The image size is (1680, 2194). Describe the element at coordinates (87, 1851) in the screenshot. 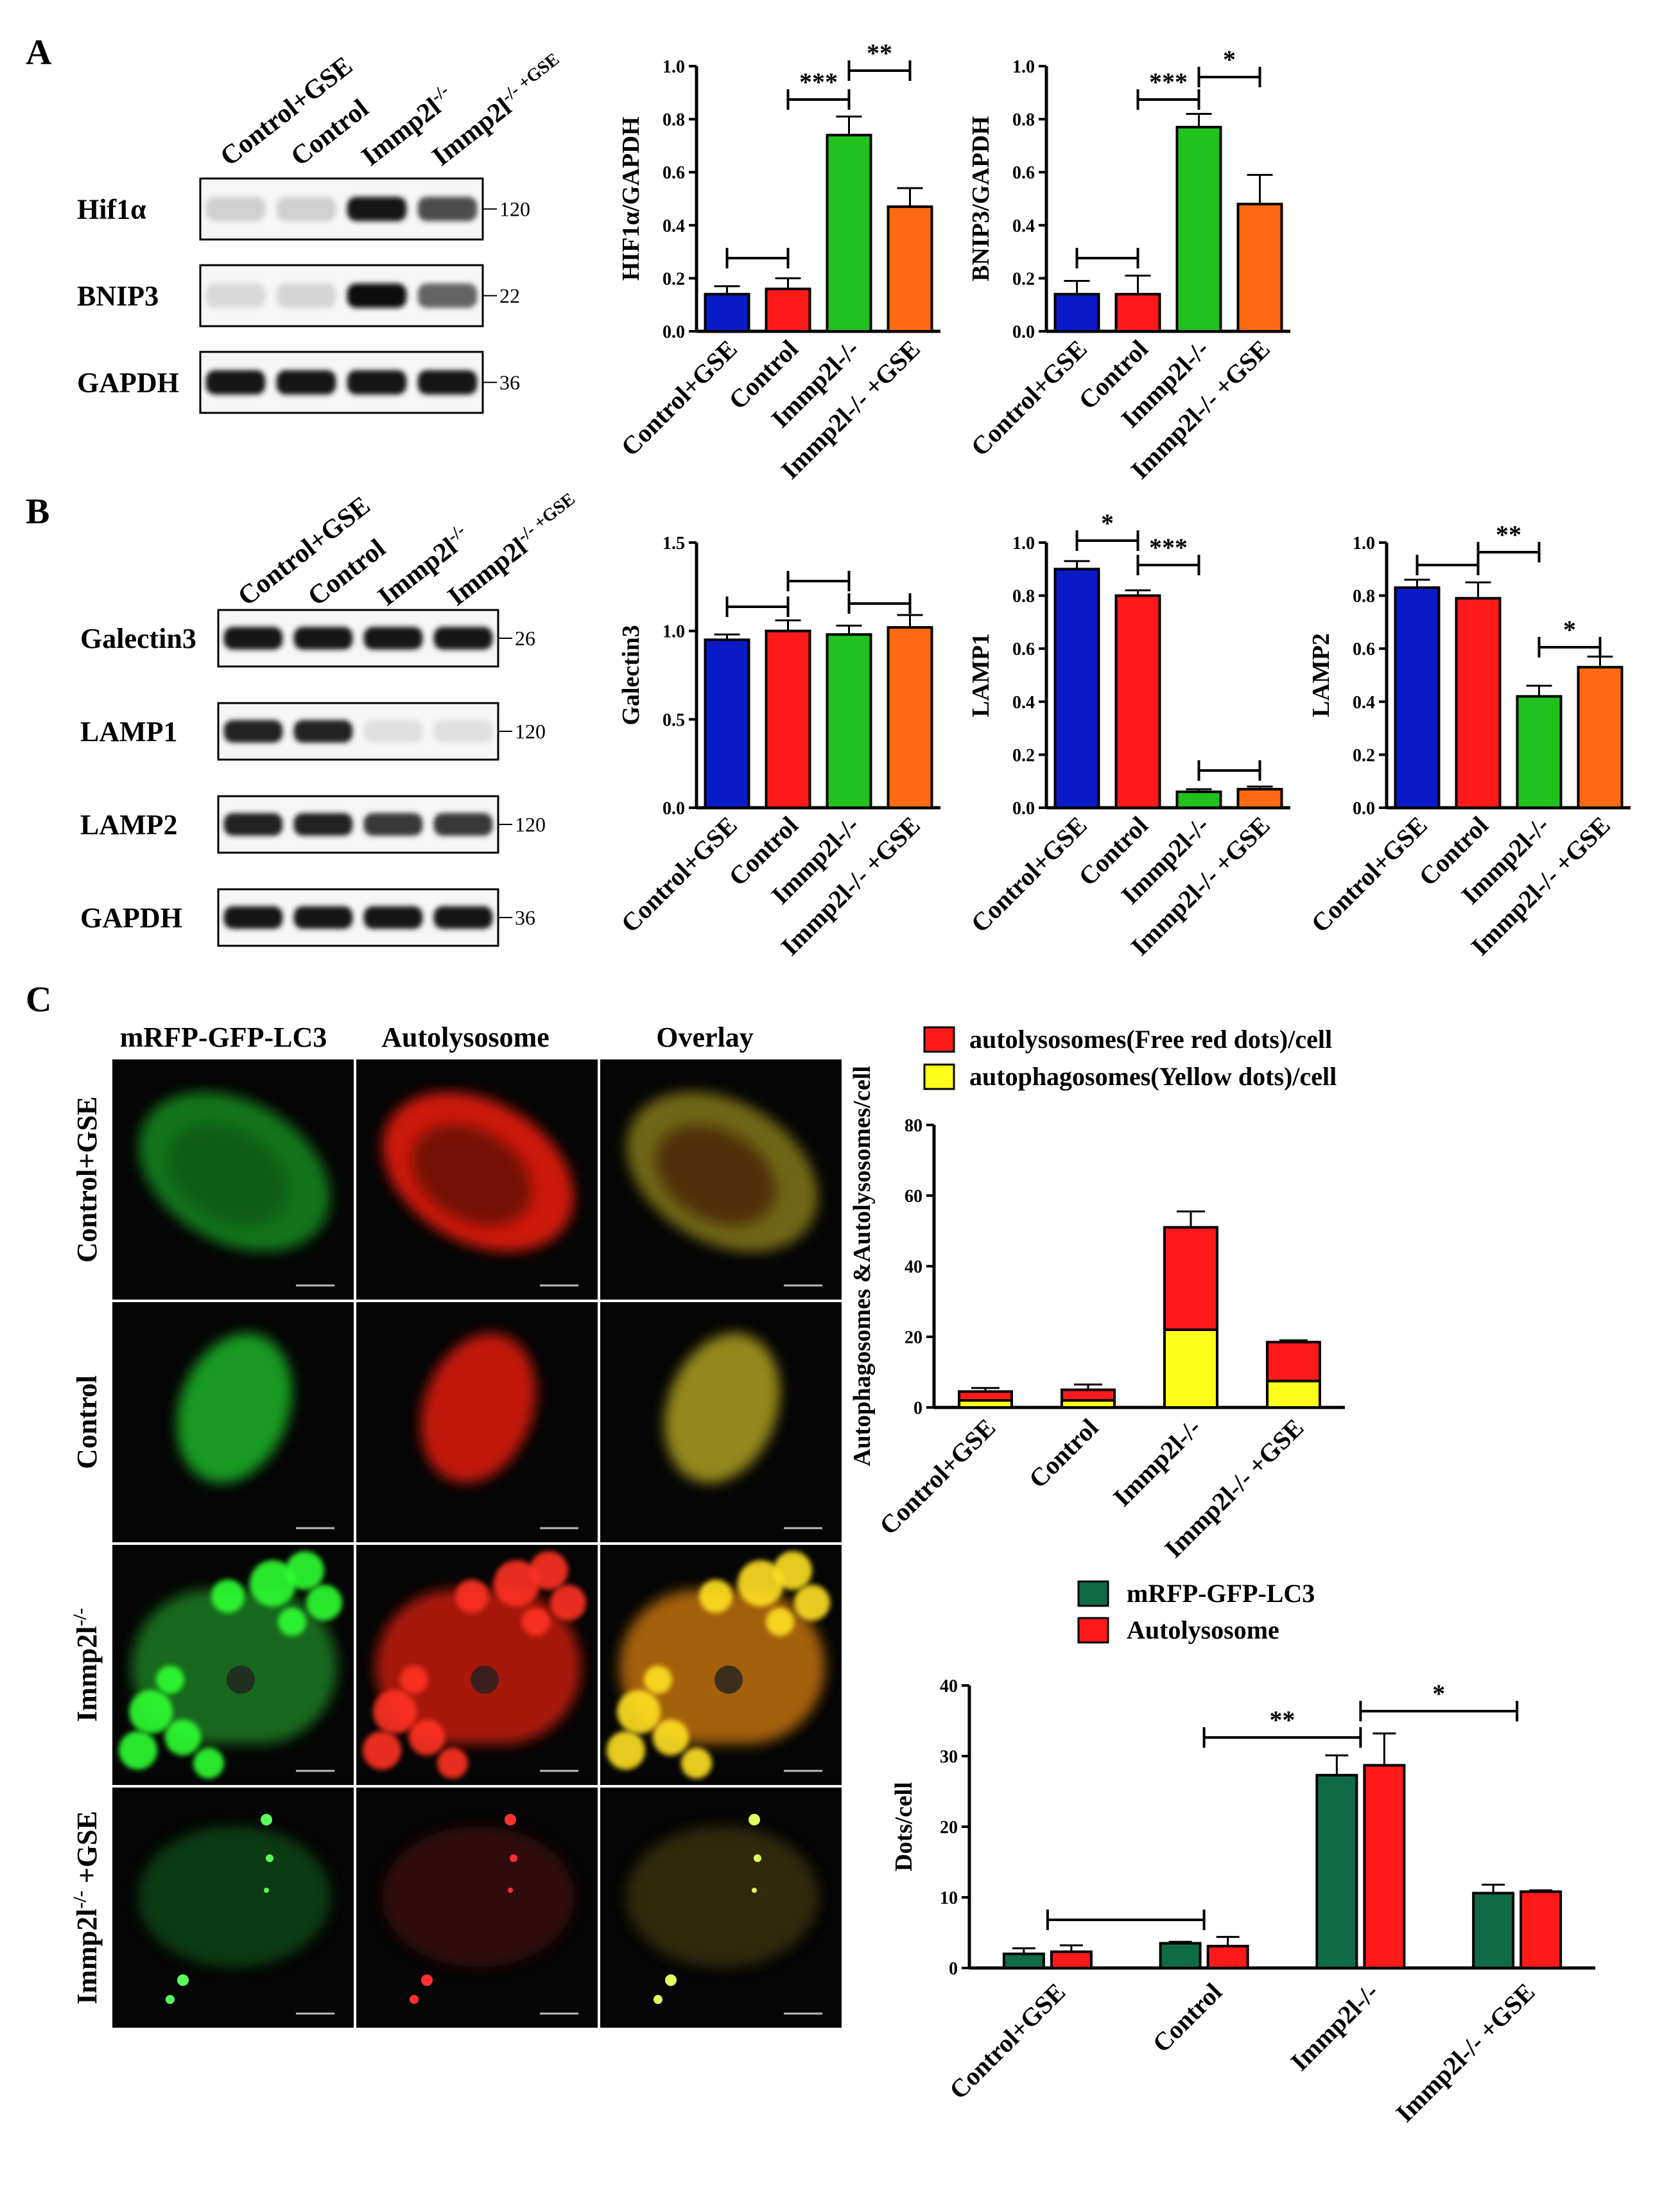

I see `micro-row-label-suffix: +GSE` at that location.